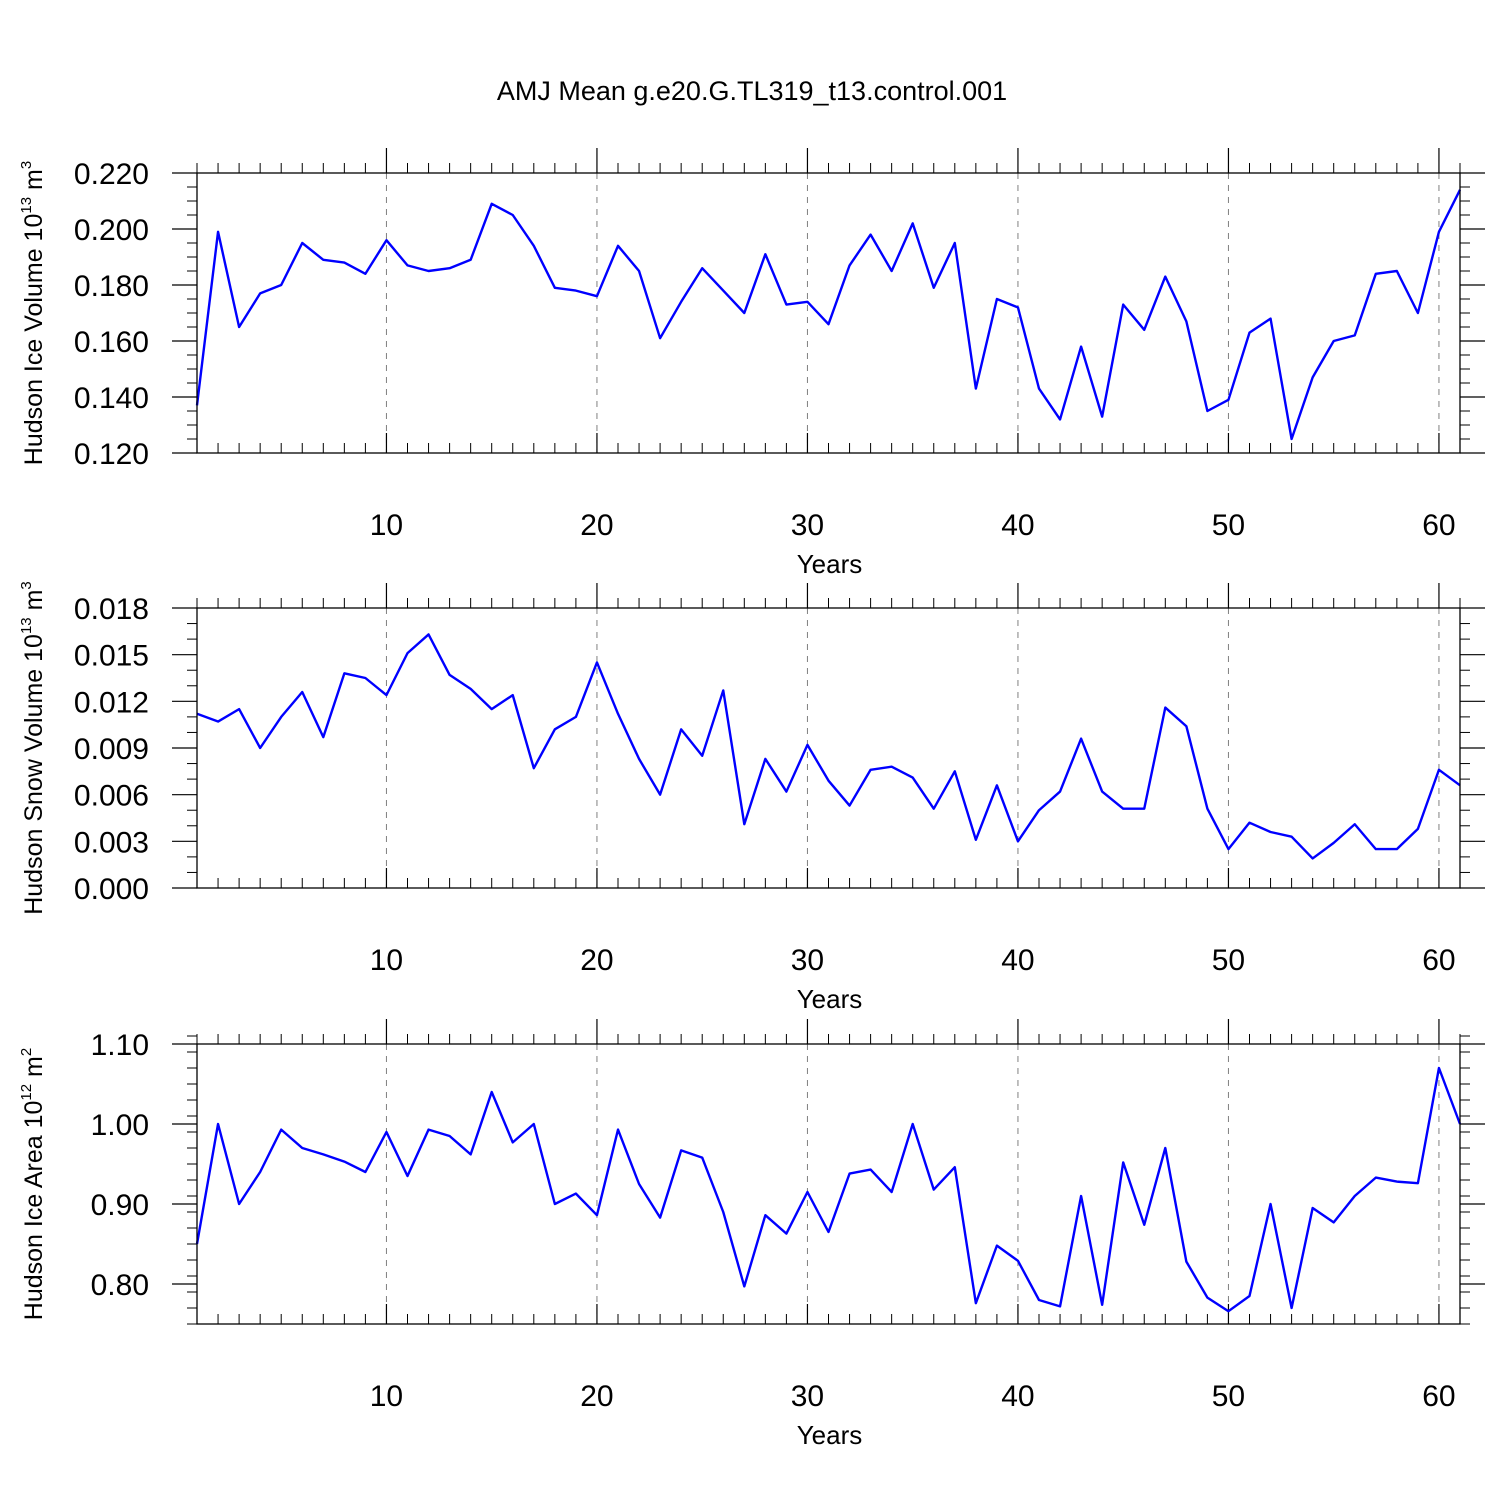 The height and width of the screenshot is (1500, 1500). Describe the element at coordinates (120, 1205) in the screenshot. I see `ytick-label-0.90: 0.90` at that location.